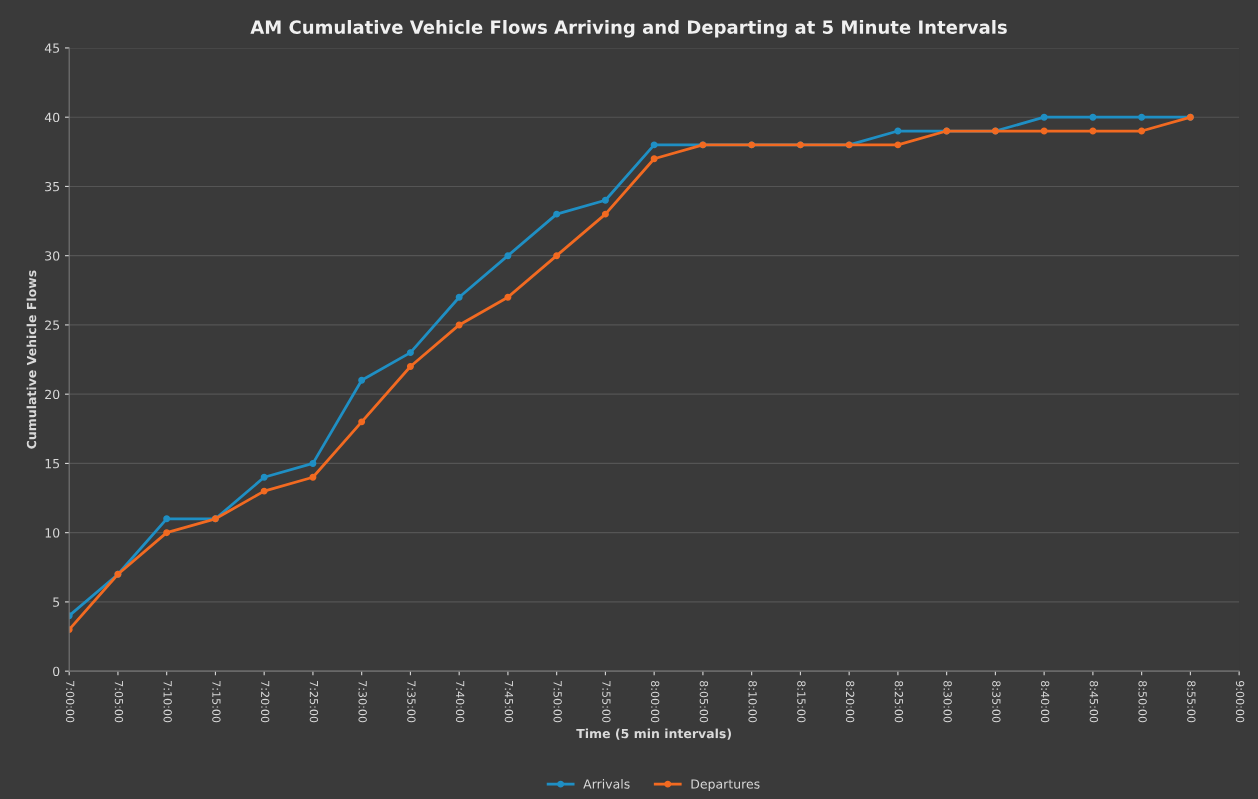 The height and width of the screenshot is (799, 1258). What do you see at coordinates (216, 702) in the screenshot?
I see `x-tick-label: 7:15:00` at bounding box center [216, 702].